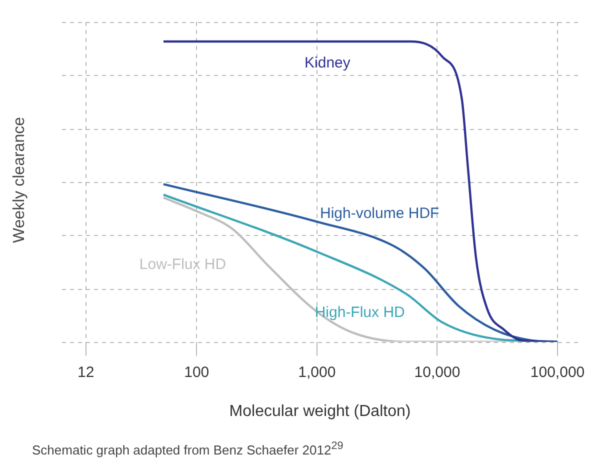  What do you see at coordinates (320, 411) in the screenshot?
I see `x-axis-title: Molecular weight (Dalton)` at bounding box center [320, 411].